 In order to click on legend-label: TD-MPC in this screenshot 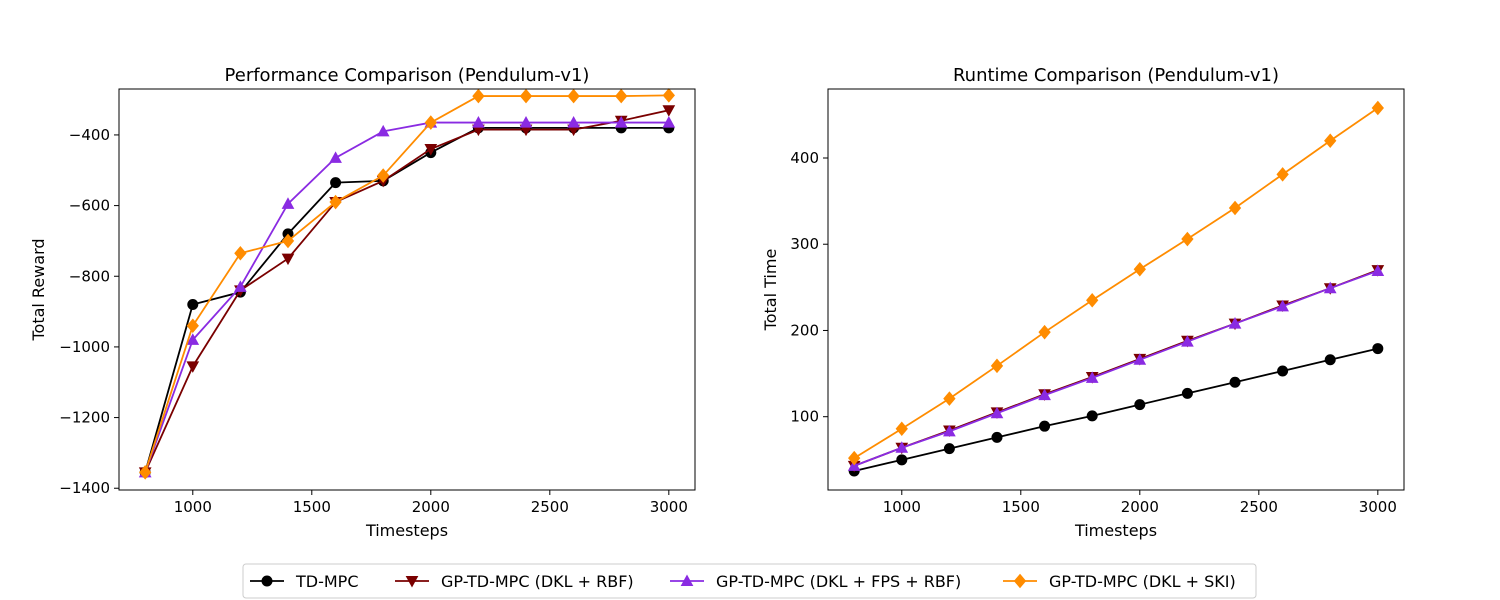, I will do `click(327, 581)`.